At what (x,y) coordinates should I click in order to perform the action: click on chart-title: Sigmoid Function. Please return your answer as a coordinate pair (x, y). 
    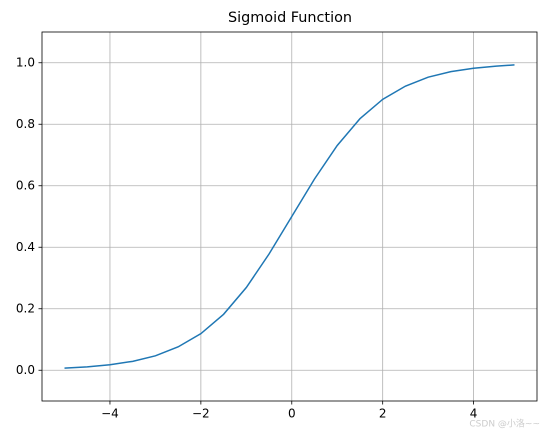
    Looking at the image, I should click on (290, 18).